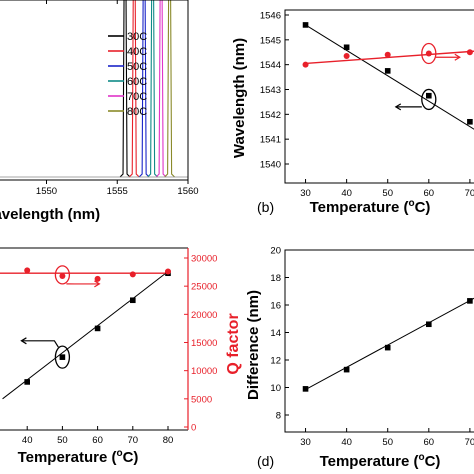 Image resolution: width=474 pixels, height=474 pixels. What do you see at coordinates (275, 278) in the screenshot?
I see `y-tick-label: 18` at bounding box center [275, 278].